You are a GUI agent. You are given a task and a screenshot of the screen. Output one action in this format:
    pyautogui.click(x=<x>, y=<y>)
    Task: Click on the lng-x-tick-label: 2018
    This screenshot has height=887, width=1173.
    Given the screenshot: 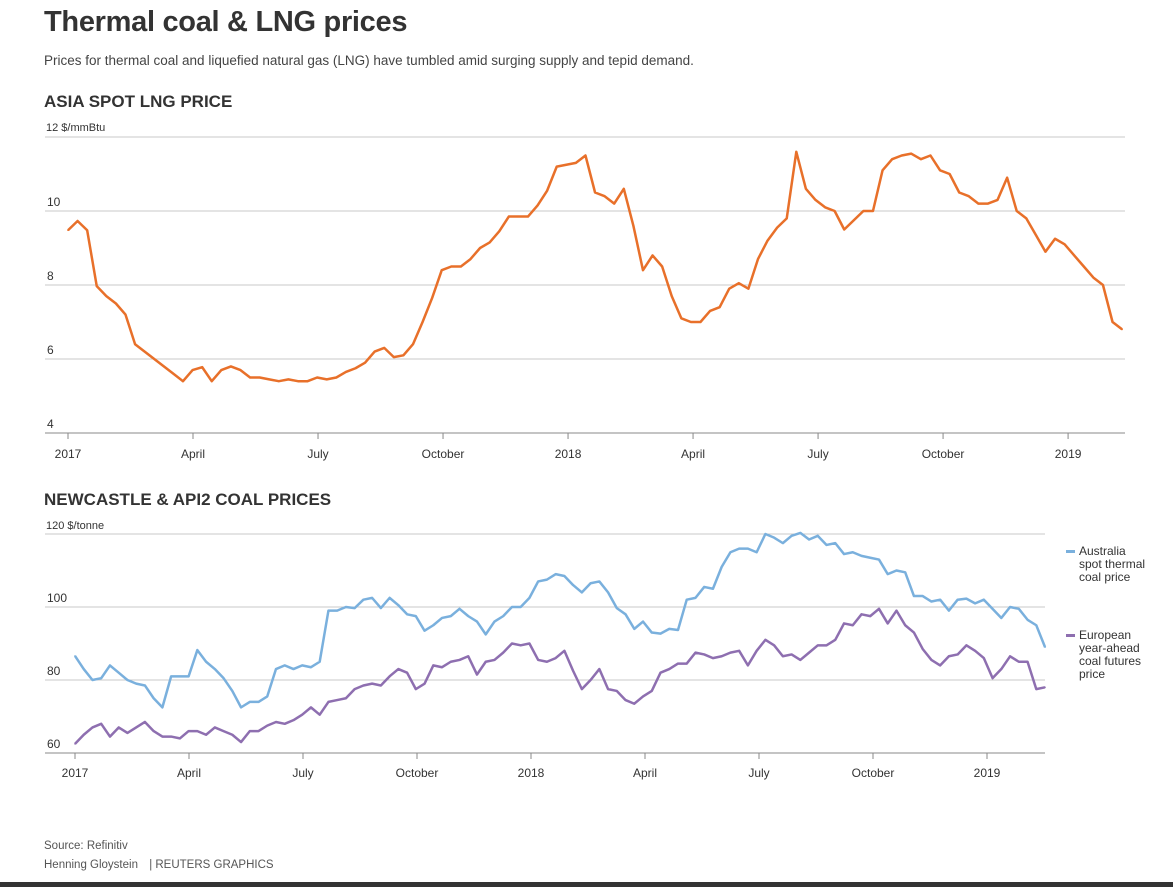 What is the action you would take?
    pyautogui.click(x=568, y=454)
    